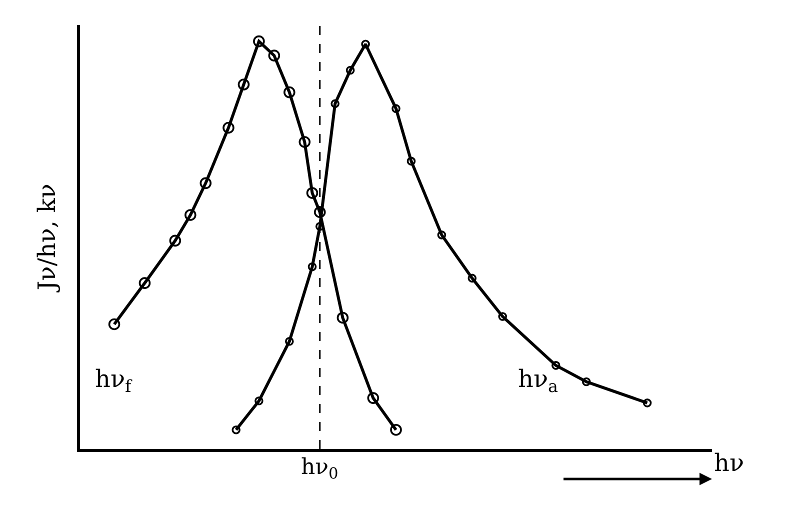 This screenshot has height=509, width=792. Describe the element at coordinates (47, 239) in the screenshot. I see `y-axis-title: Jν/hν, kν` at that location.